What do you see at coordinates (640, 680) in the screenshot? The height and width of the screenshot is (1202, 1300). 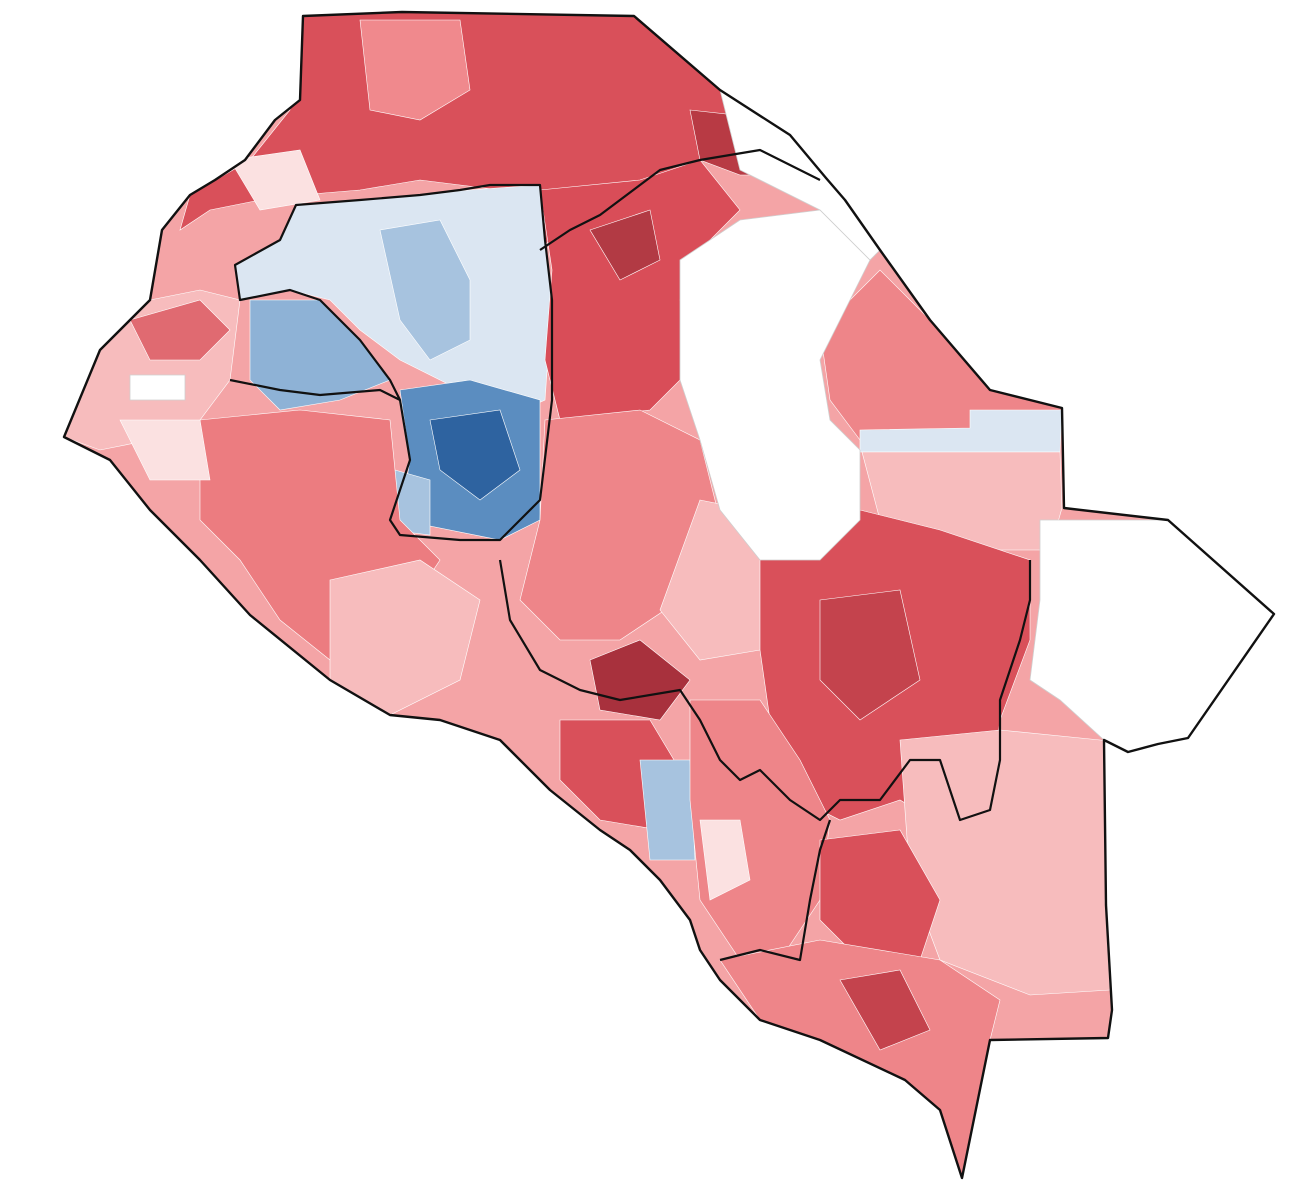 I see `parcel-backbay-dark` at bounding box center [640, 680].